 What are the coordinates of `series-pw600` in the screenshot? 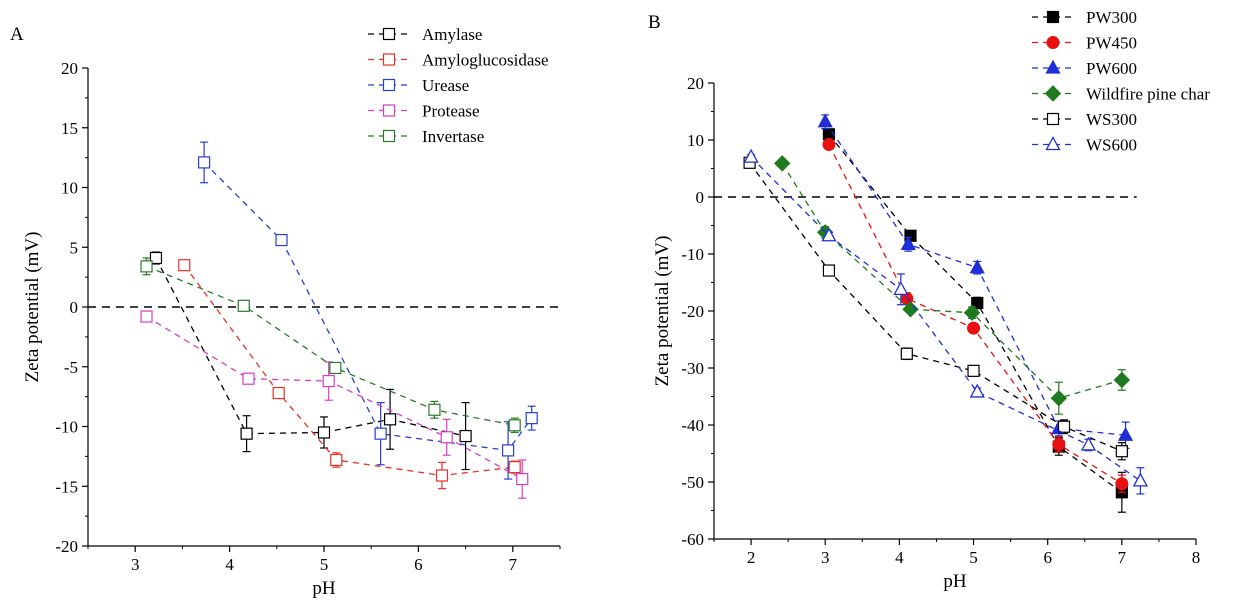 It's located at (975, 281).